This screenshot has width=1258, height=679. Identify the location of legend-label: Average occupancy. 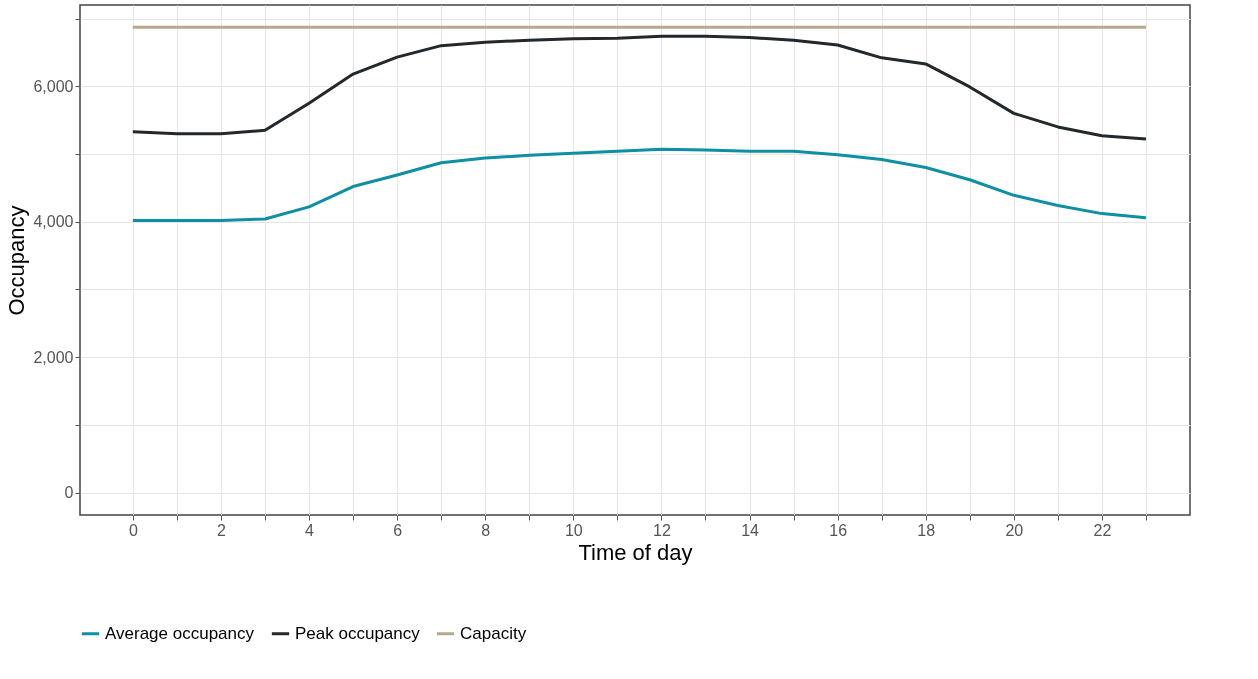
(180, 633).